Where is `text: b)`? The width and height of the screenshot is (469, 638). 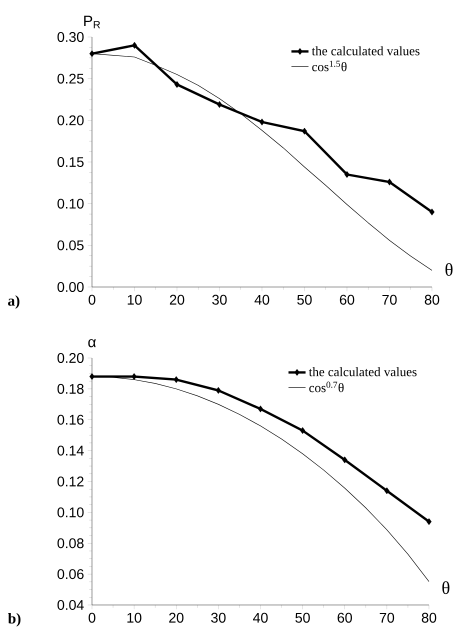 text: b) is located at coordinates (14, 620).